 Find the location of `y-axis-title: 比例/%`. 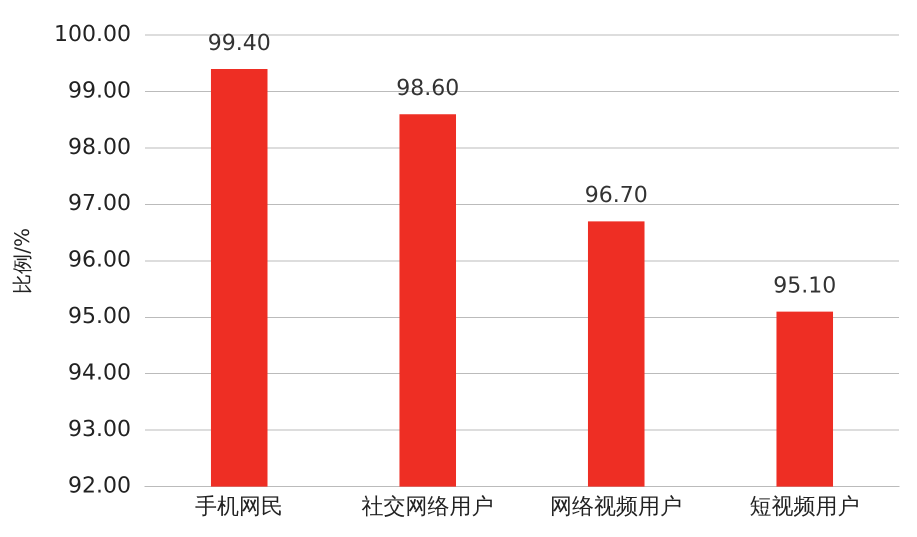

y-axis-title: 比例/% is located at coordinates (22, 261).